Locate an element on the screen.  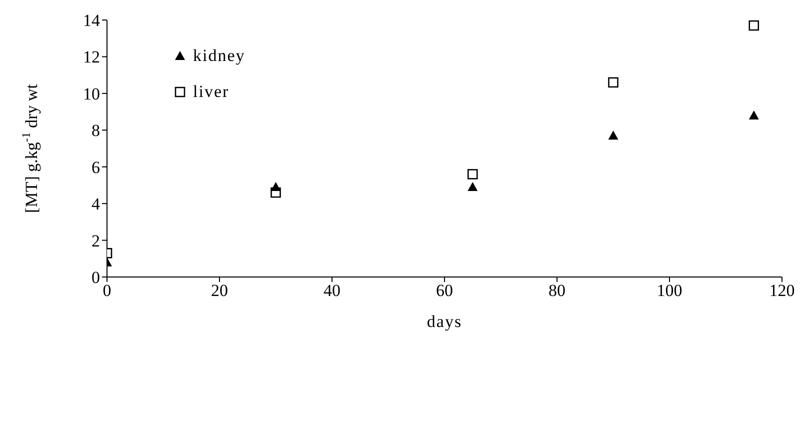
y-tick-label: 8 is located at coordinates (96, 130).